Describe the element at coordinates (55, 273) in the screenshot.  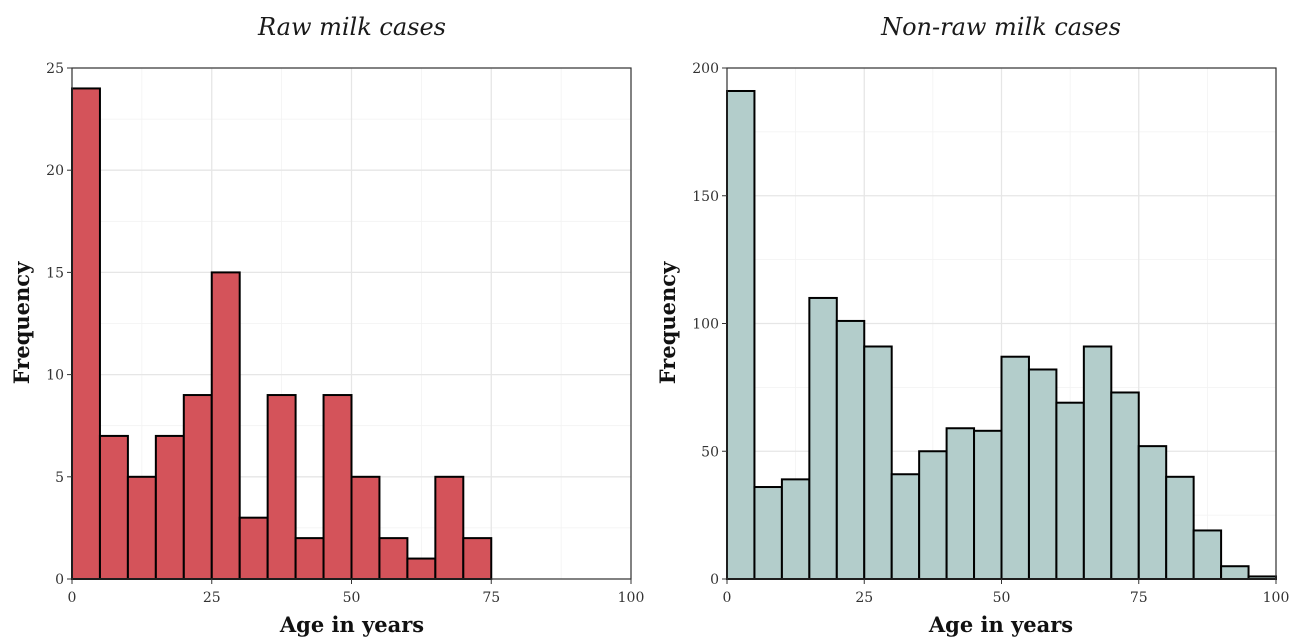
I see `y-tick-label: 15` at that location.